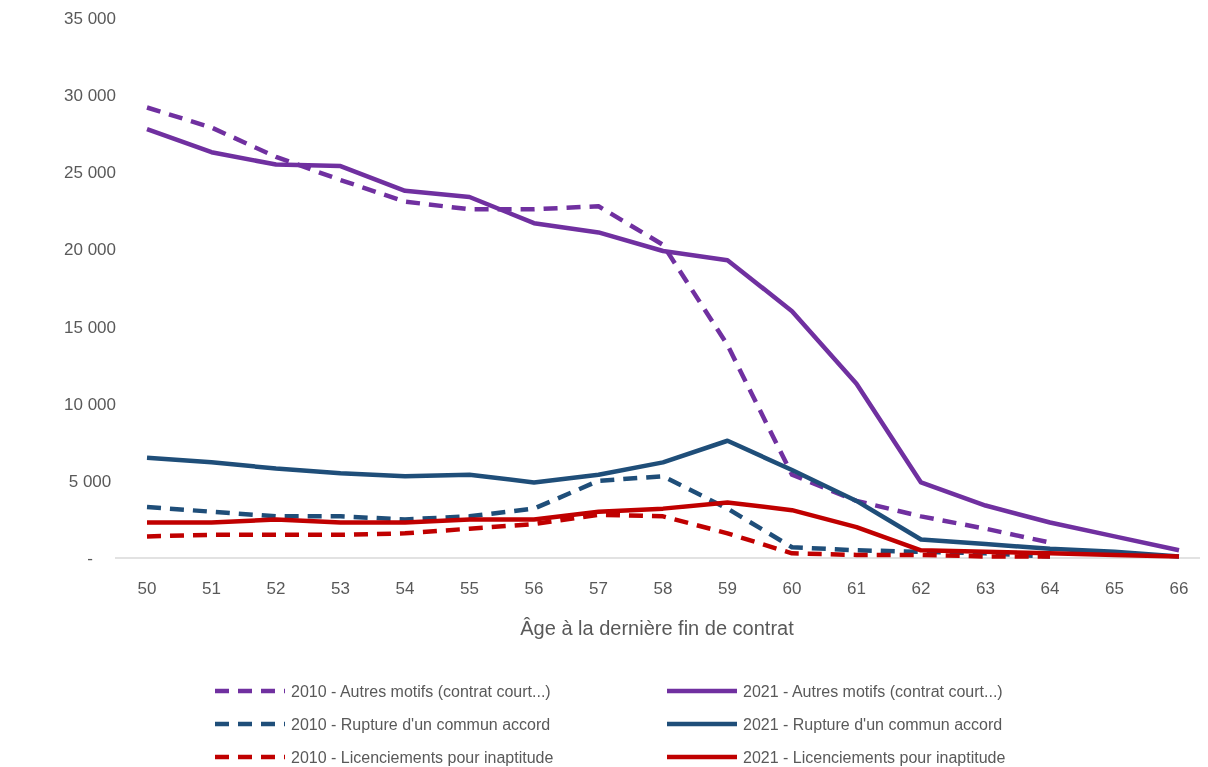 The image size is (1208, 767). Describe the element at coordinates (147, 588) in the screenshot. I see `x-tick-label: 50` at that location.